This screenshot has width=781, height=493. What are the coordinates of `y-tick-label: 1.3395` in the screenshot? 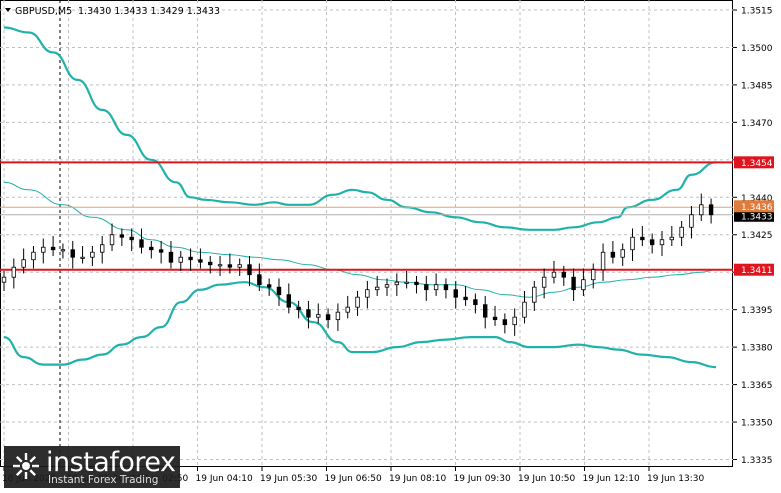 It's located at (757, 311).